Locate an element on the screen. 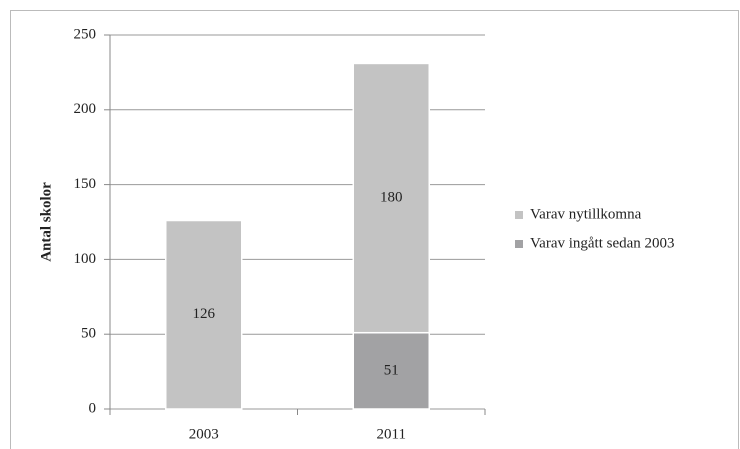 The image size is (740, 449). y-axis-label: Antal skolor is located at coordinates (46, 222).